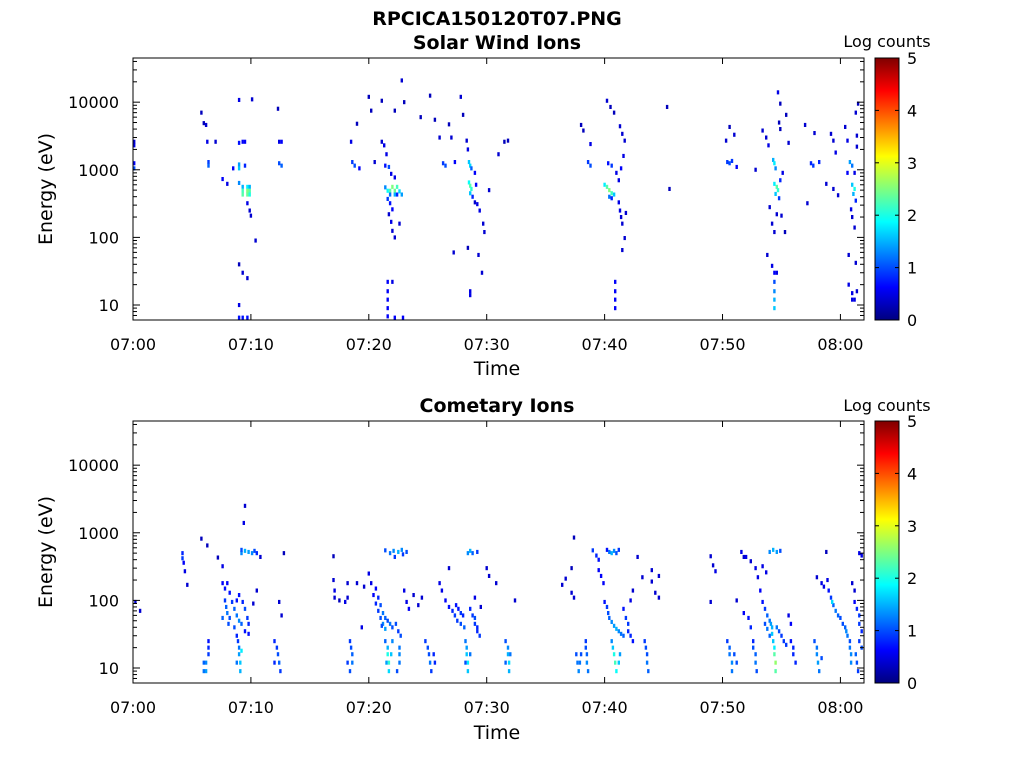 This screenshot has width=1024, height=768. What do you see at coordinates (497, 369) in the screenshot?
I see `x-axis-label: Time` at bounding box center [497, 369].